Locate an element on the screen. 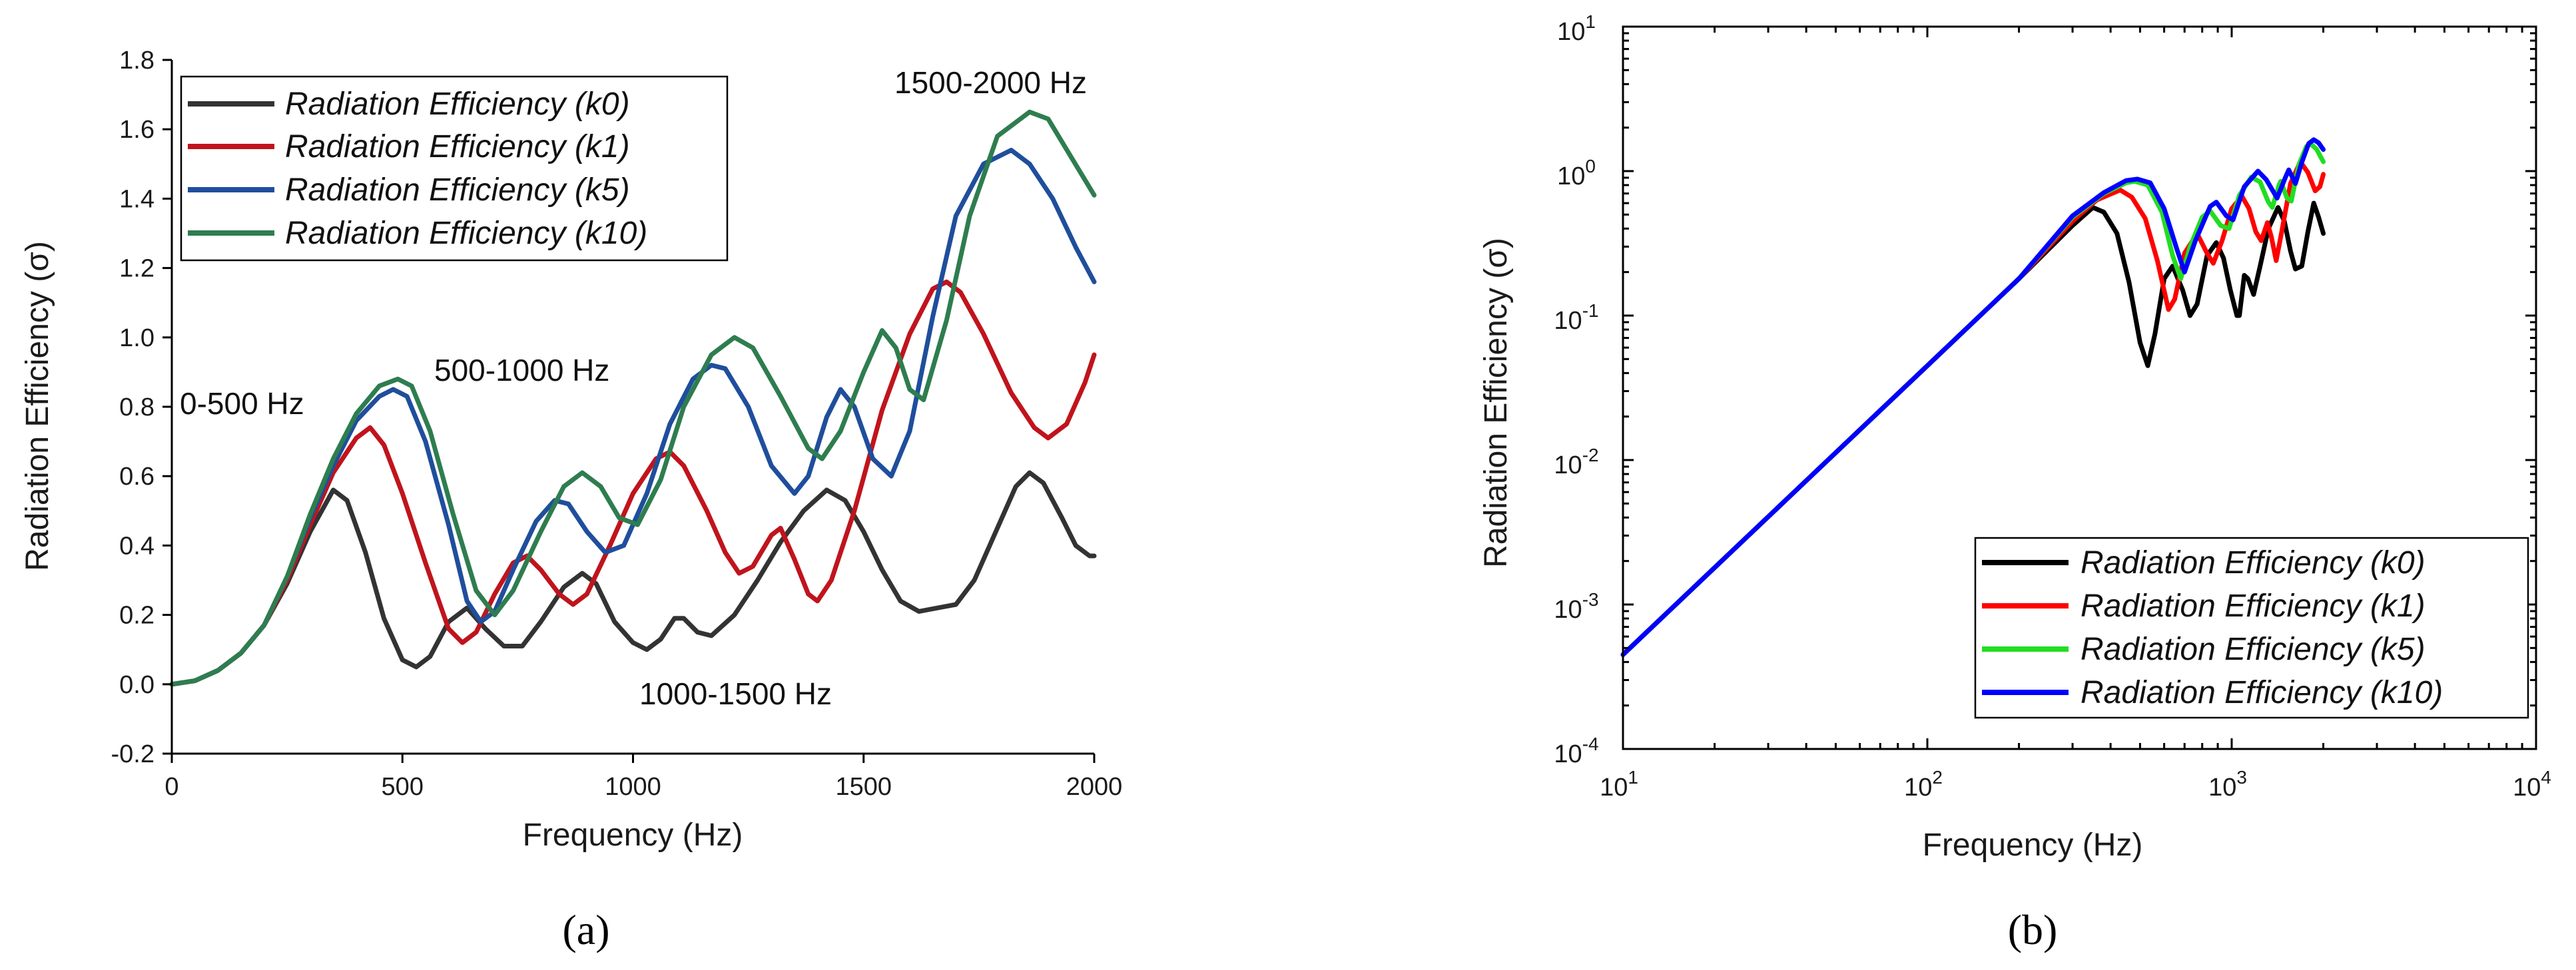 The width and height of the screenshot is (2576, 970). chart-a-y-tick-label: -0.2 is located at coordinates (133, 754).